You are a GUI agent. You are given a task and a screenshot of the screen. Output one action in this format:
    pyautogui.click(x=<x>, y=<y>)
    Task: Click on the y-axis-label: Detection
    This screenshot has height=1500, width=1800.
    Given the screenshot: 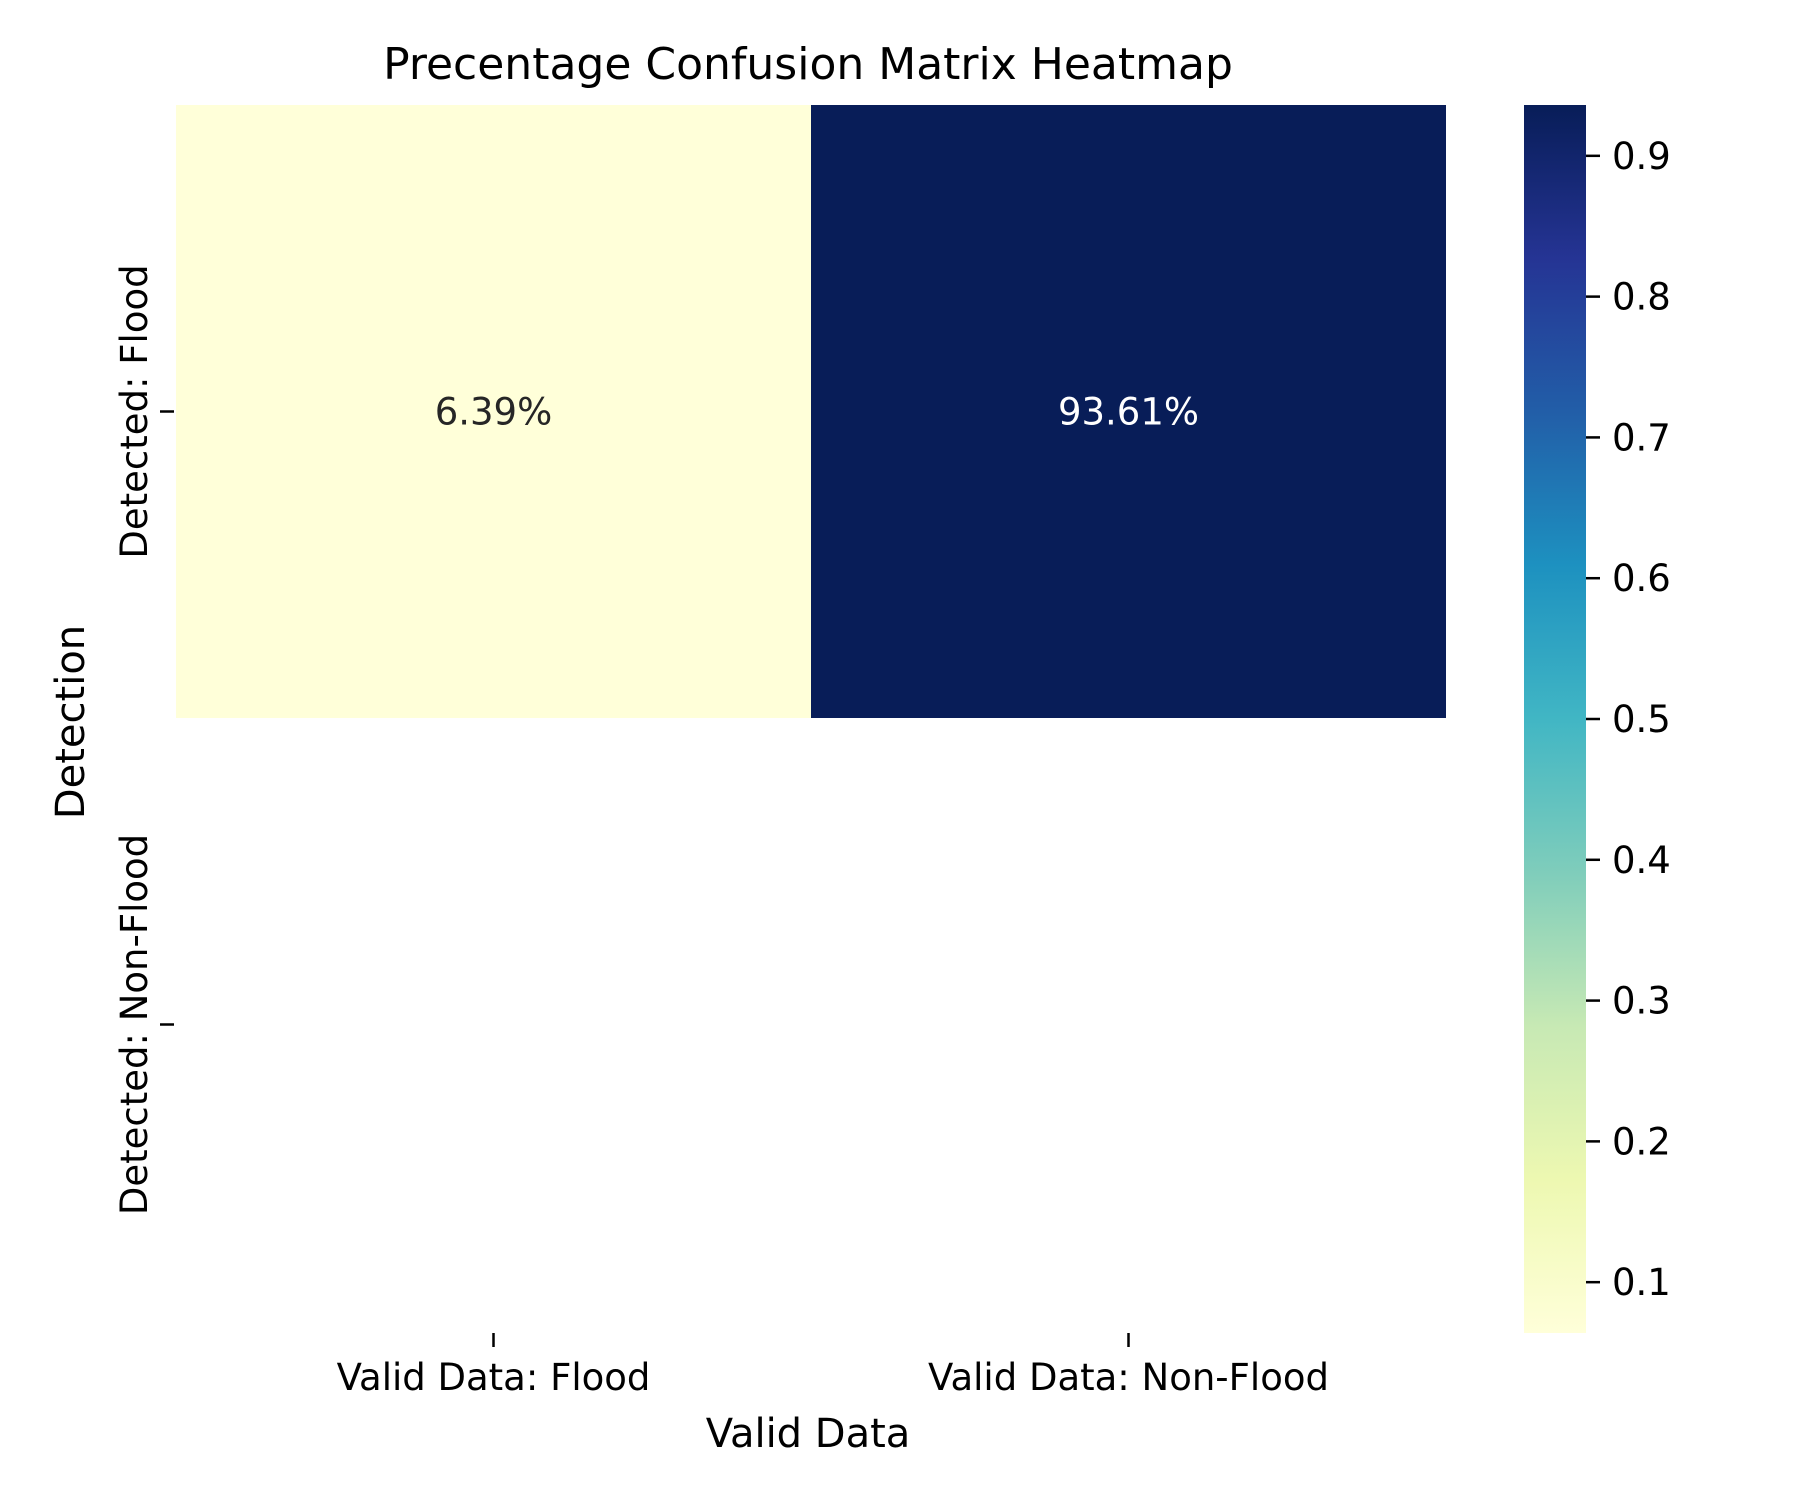 What is the action you would take?
    pyautogui.click(x=71, y=722)
    